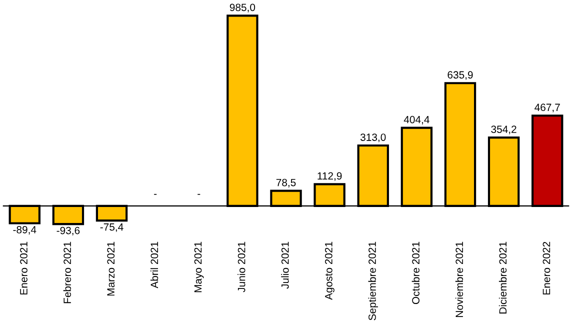 The width and height of the screenshot is (572, 329). Describe the element at coordinates (67, 273) in the screenshot. I see `x-tick-label: Febrero 2021` at that location.